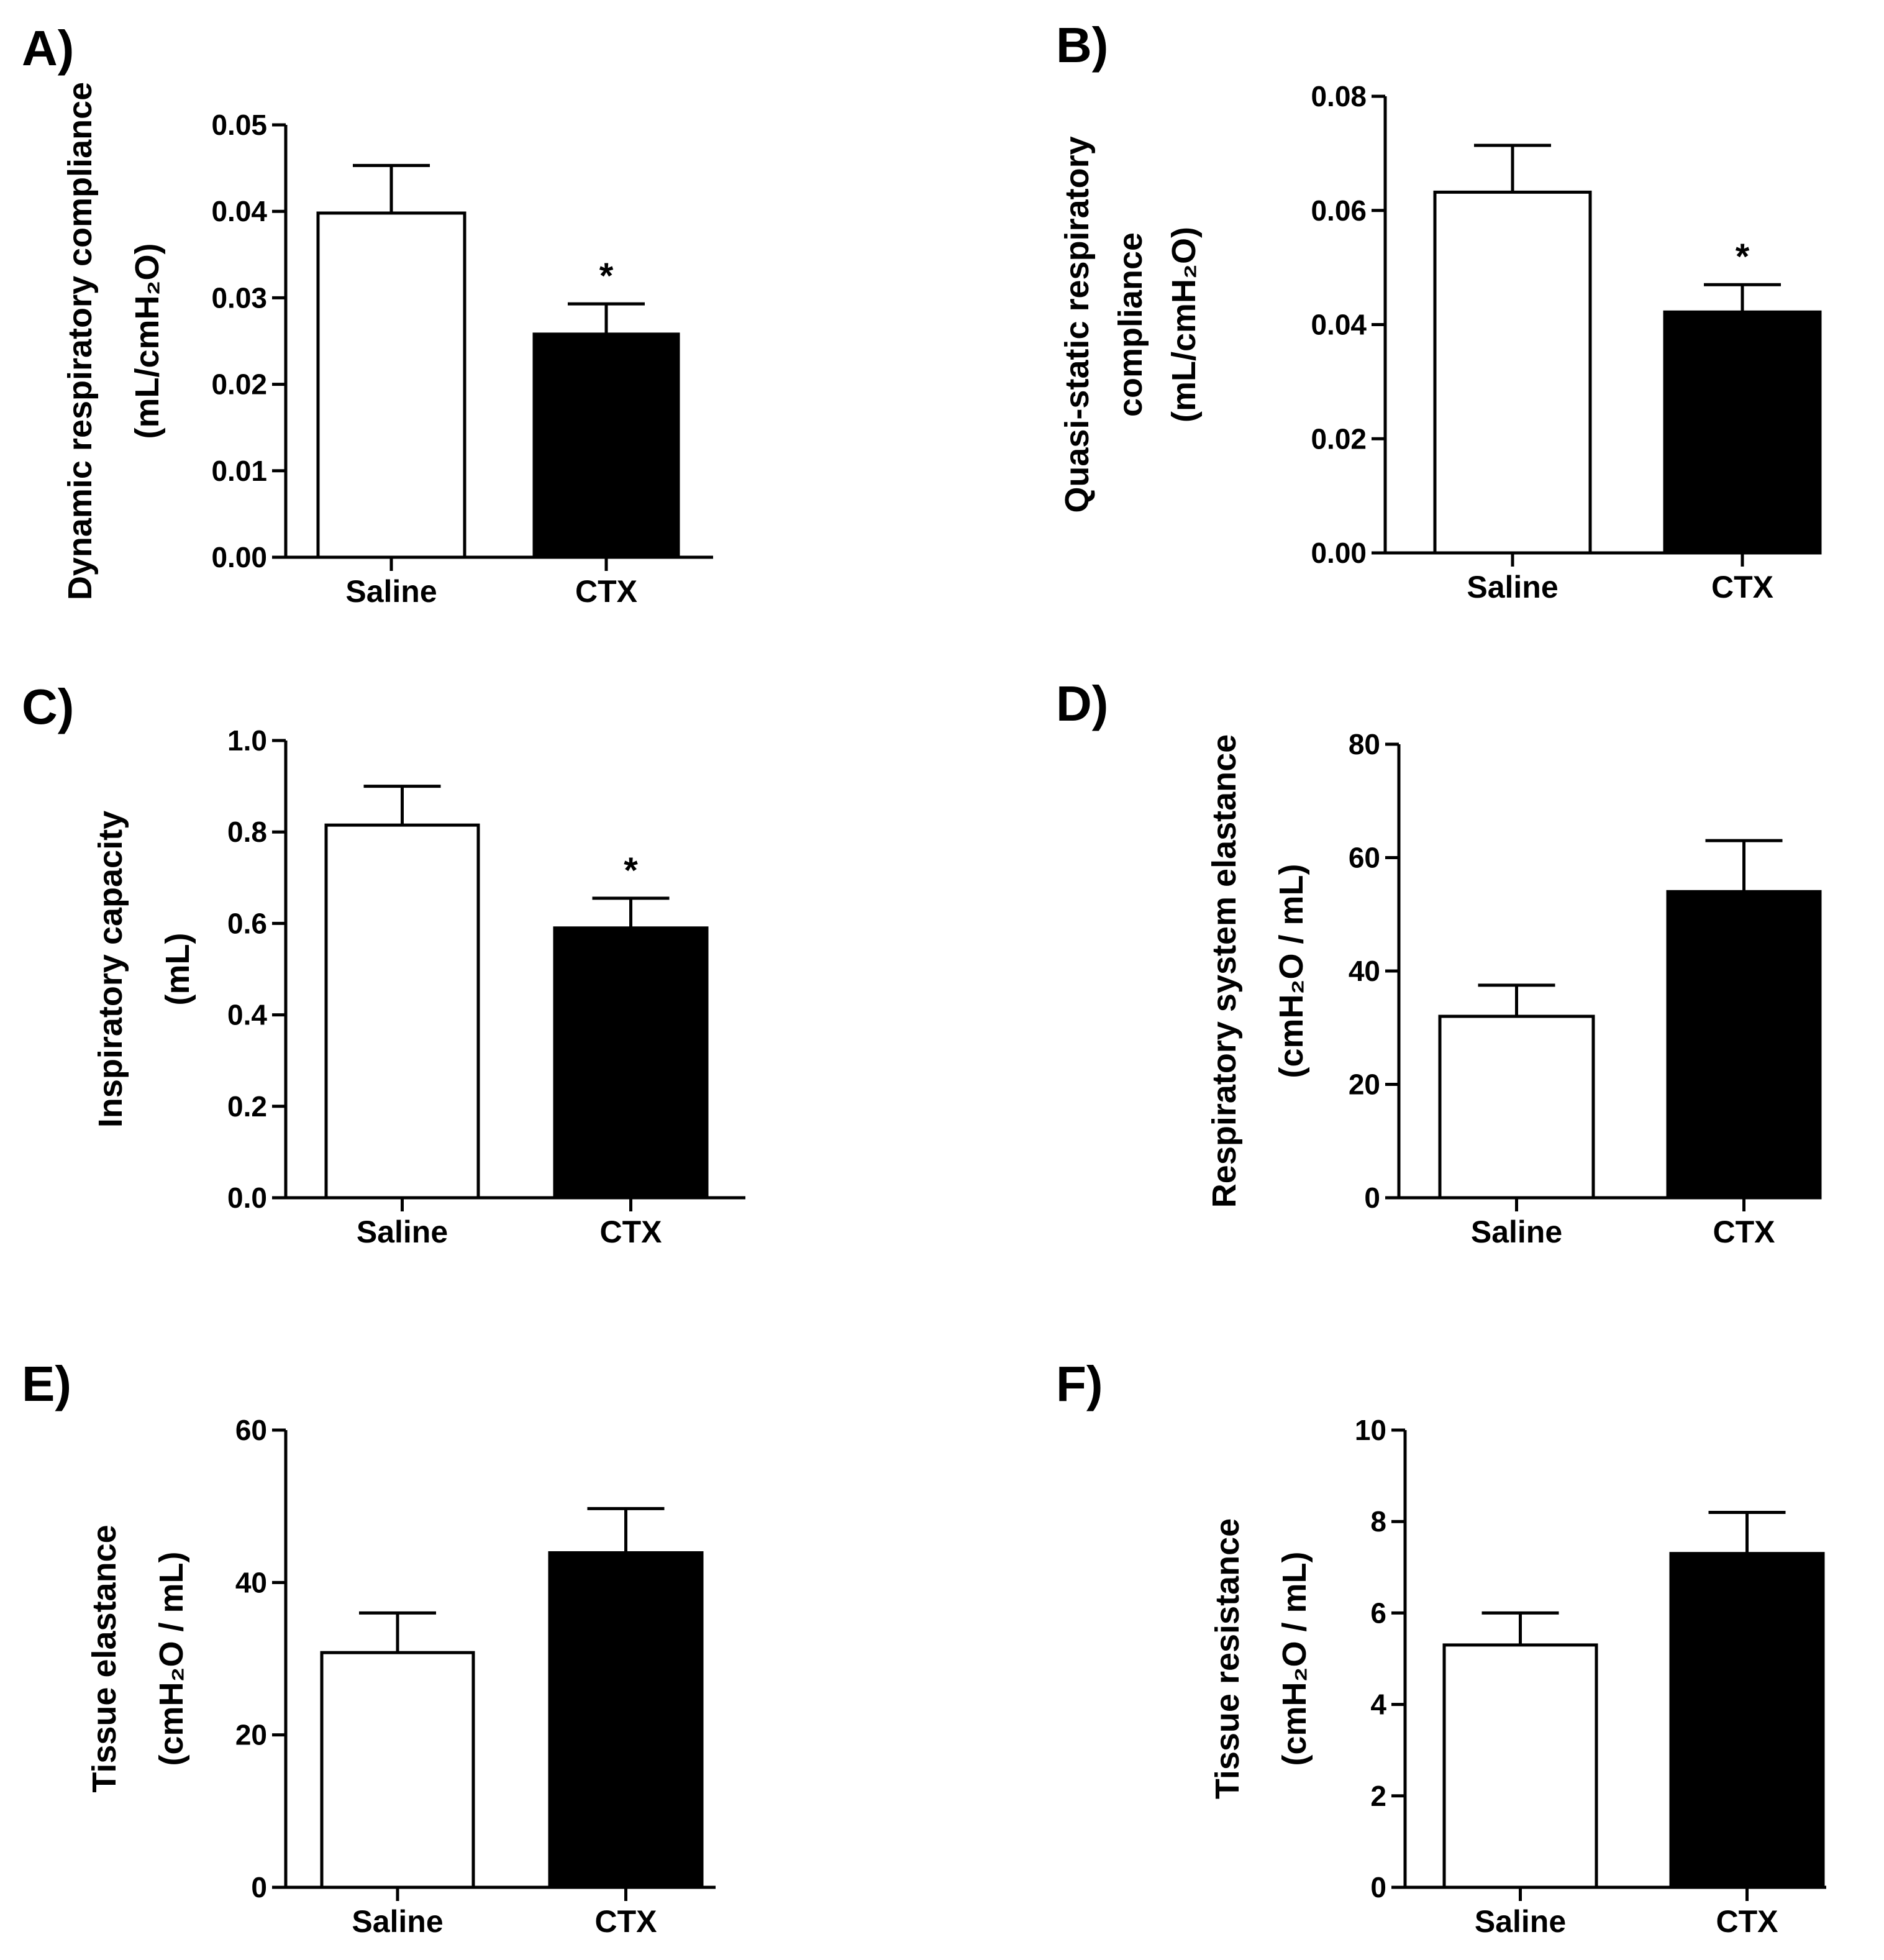 This screenshot has width=1884, height=1960. Describe the element at coordinates (1378, 1796) in the screenshot. I see `y-tick-label: 2` at that location.